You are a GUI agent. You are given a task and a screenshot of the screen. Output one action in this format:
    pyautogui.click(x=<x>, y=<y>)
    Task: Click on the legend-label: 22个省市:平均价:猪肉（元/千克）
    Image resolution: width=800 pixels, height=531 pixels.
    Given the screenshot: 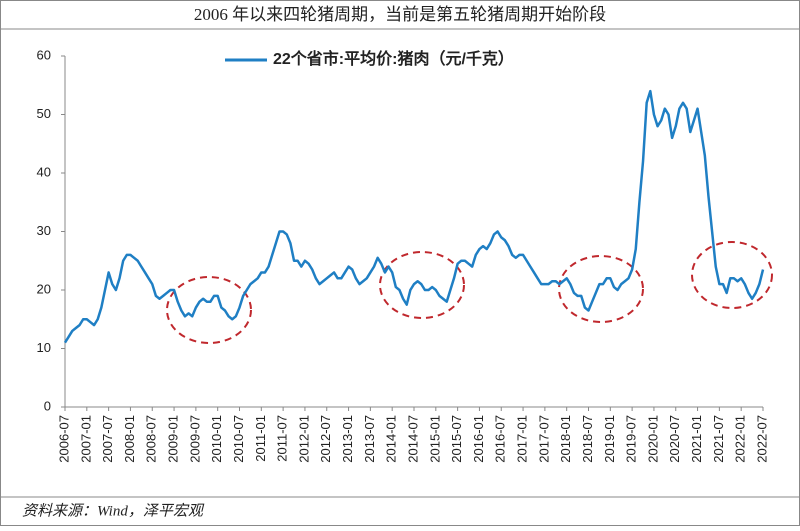 What is the action you would take?
    pyautogui.click(x=393, y=58)
    